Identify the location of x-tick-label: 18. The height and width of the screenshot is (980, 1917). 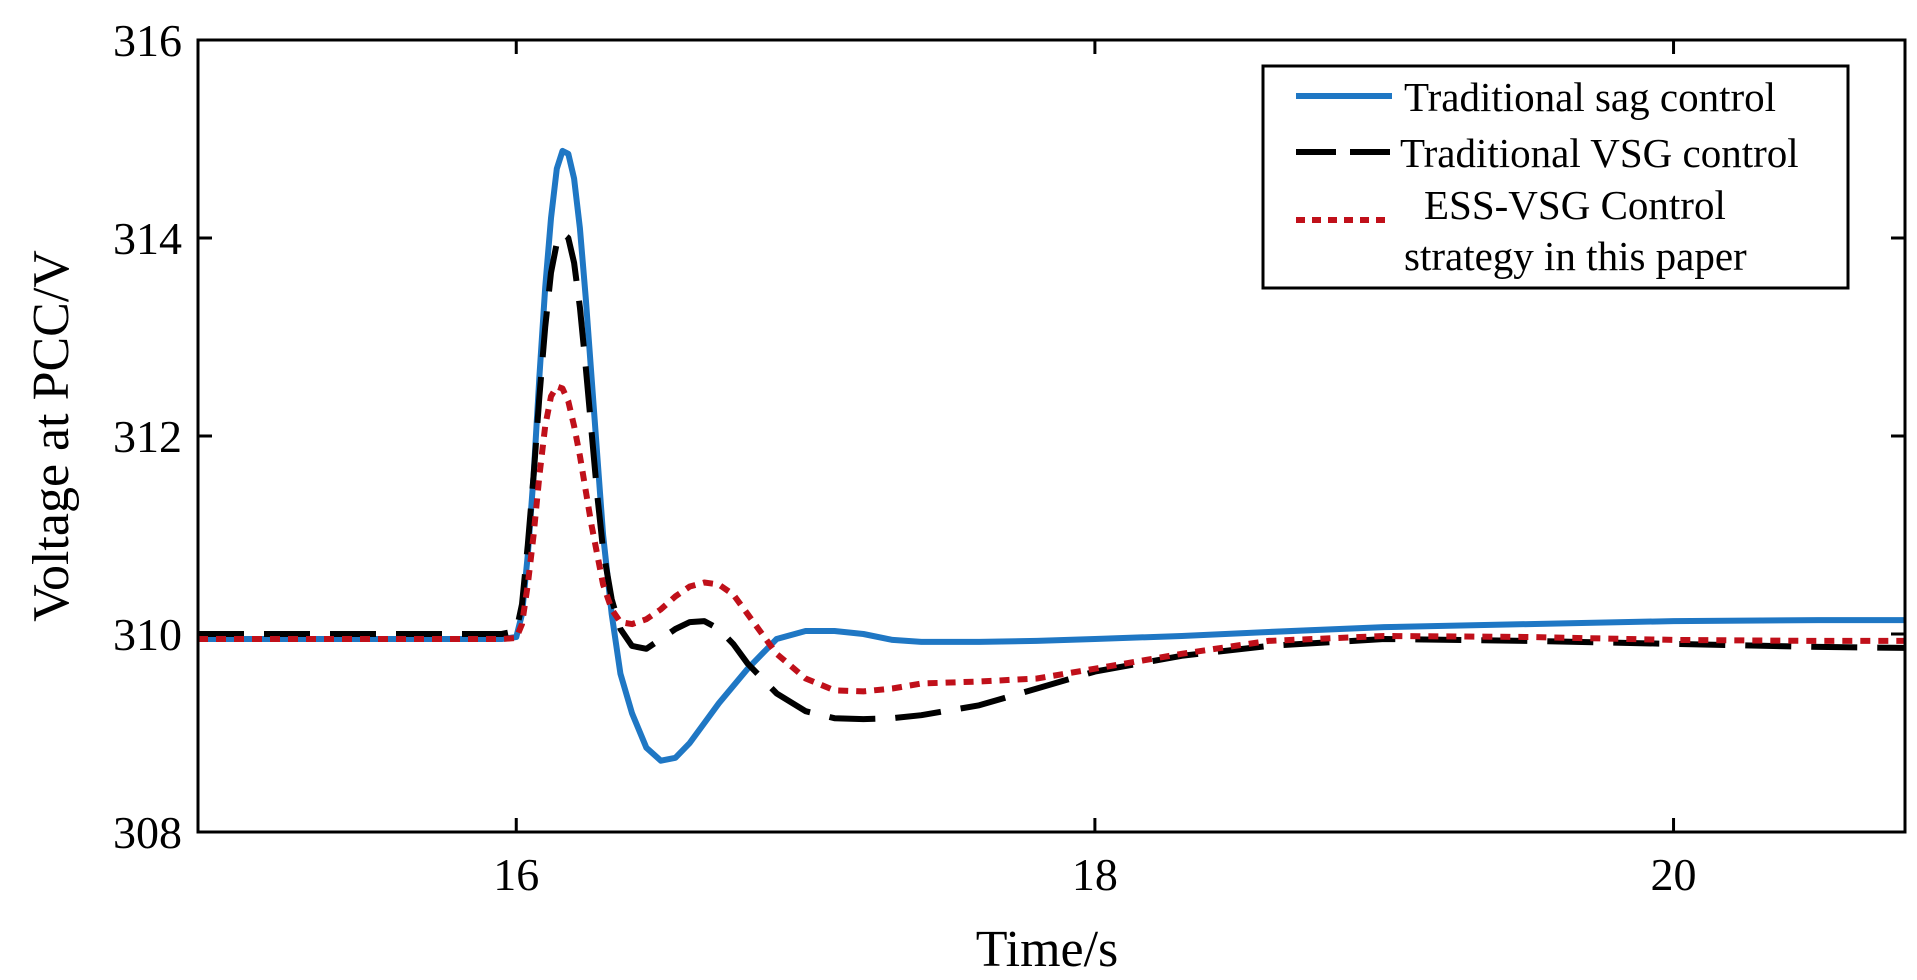
(1095, 874).